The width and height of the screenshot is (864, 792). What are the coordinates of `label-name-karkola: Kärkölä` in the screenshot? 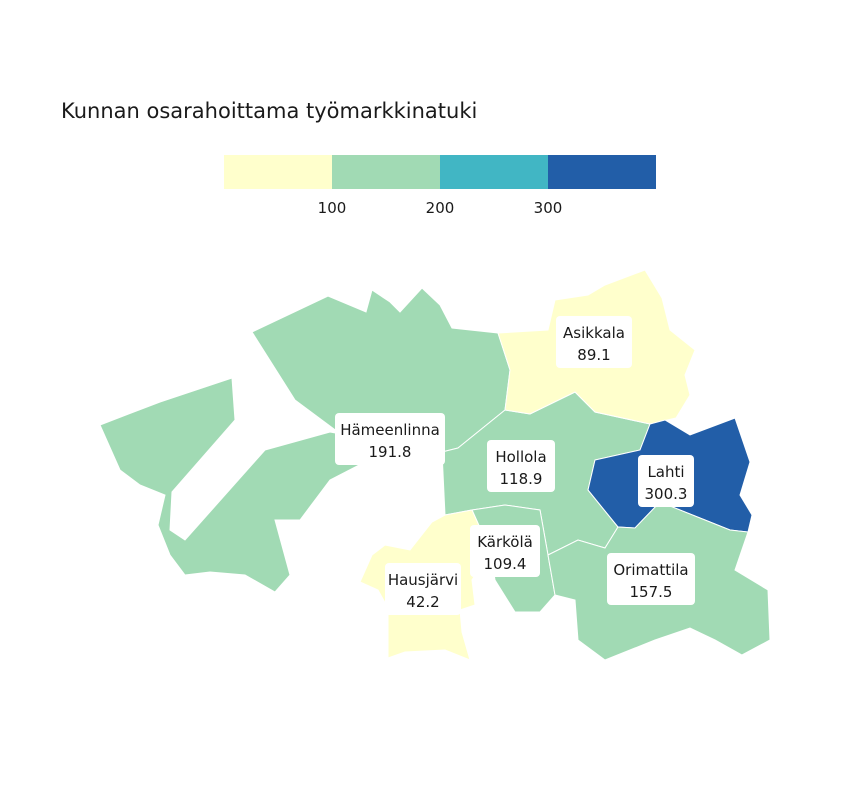 It's located at (505, 542).